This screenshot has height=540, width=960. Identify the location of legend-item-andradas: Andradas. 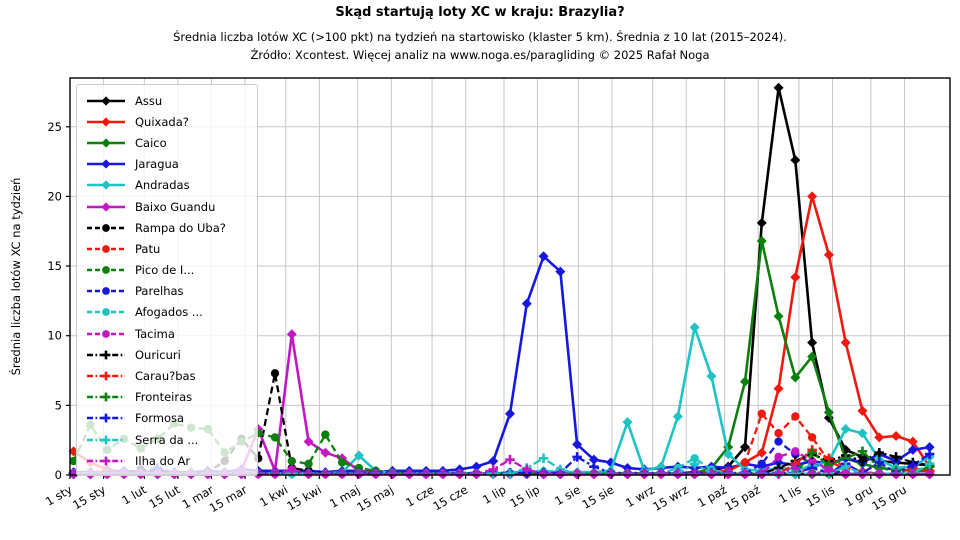
(168, 185).